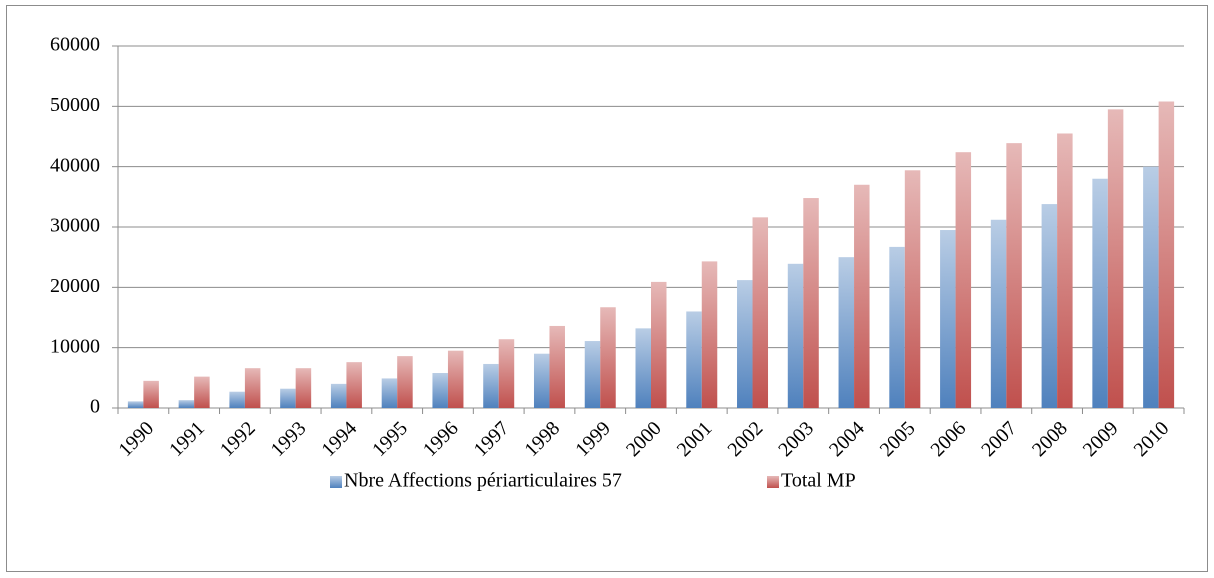 The image size is (1214, 578). Describe the element at coordinates (75, 45) in the screenshot. I see `y-tick-label: 60000` at that location.